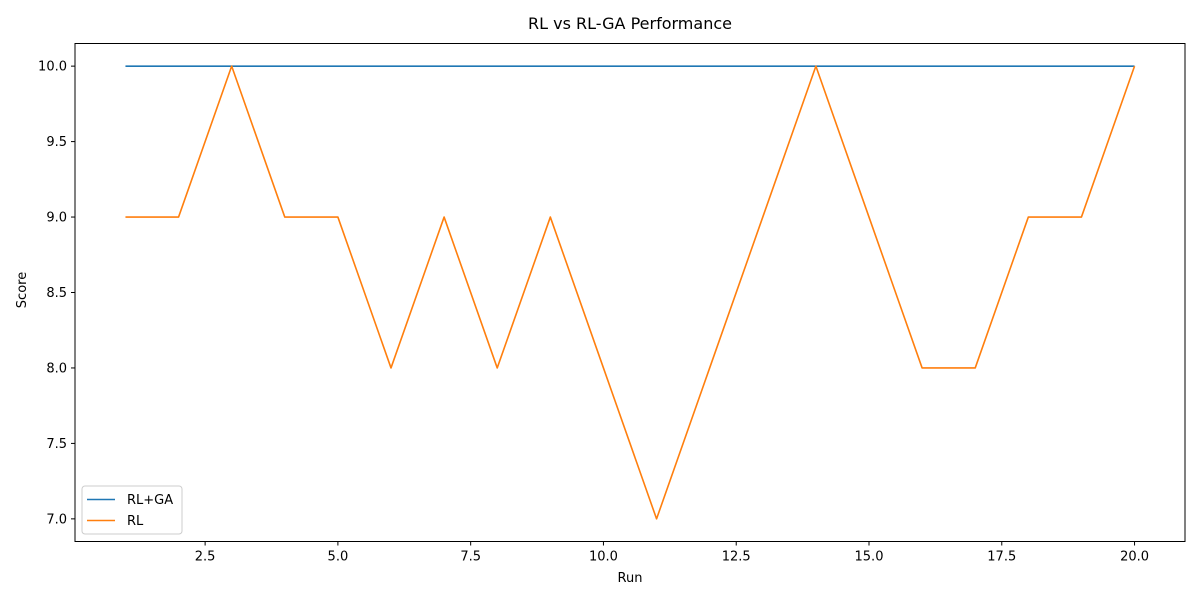 The image size is (1200, 604). Describe the element at coordinates (603, 557) in the screenshot. I see `x-tick-label: 10.0` at that location.